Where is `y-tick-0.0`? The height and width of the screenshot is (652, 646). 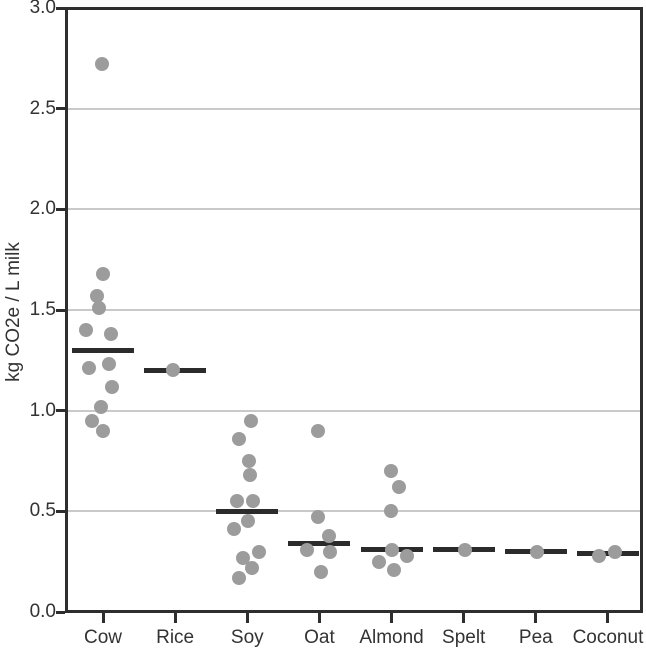
y-tick-0.0 is located at coordinates (60, 612).